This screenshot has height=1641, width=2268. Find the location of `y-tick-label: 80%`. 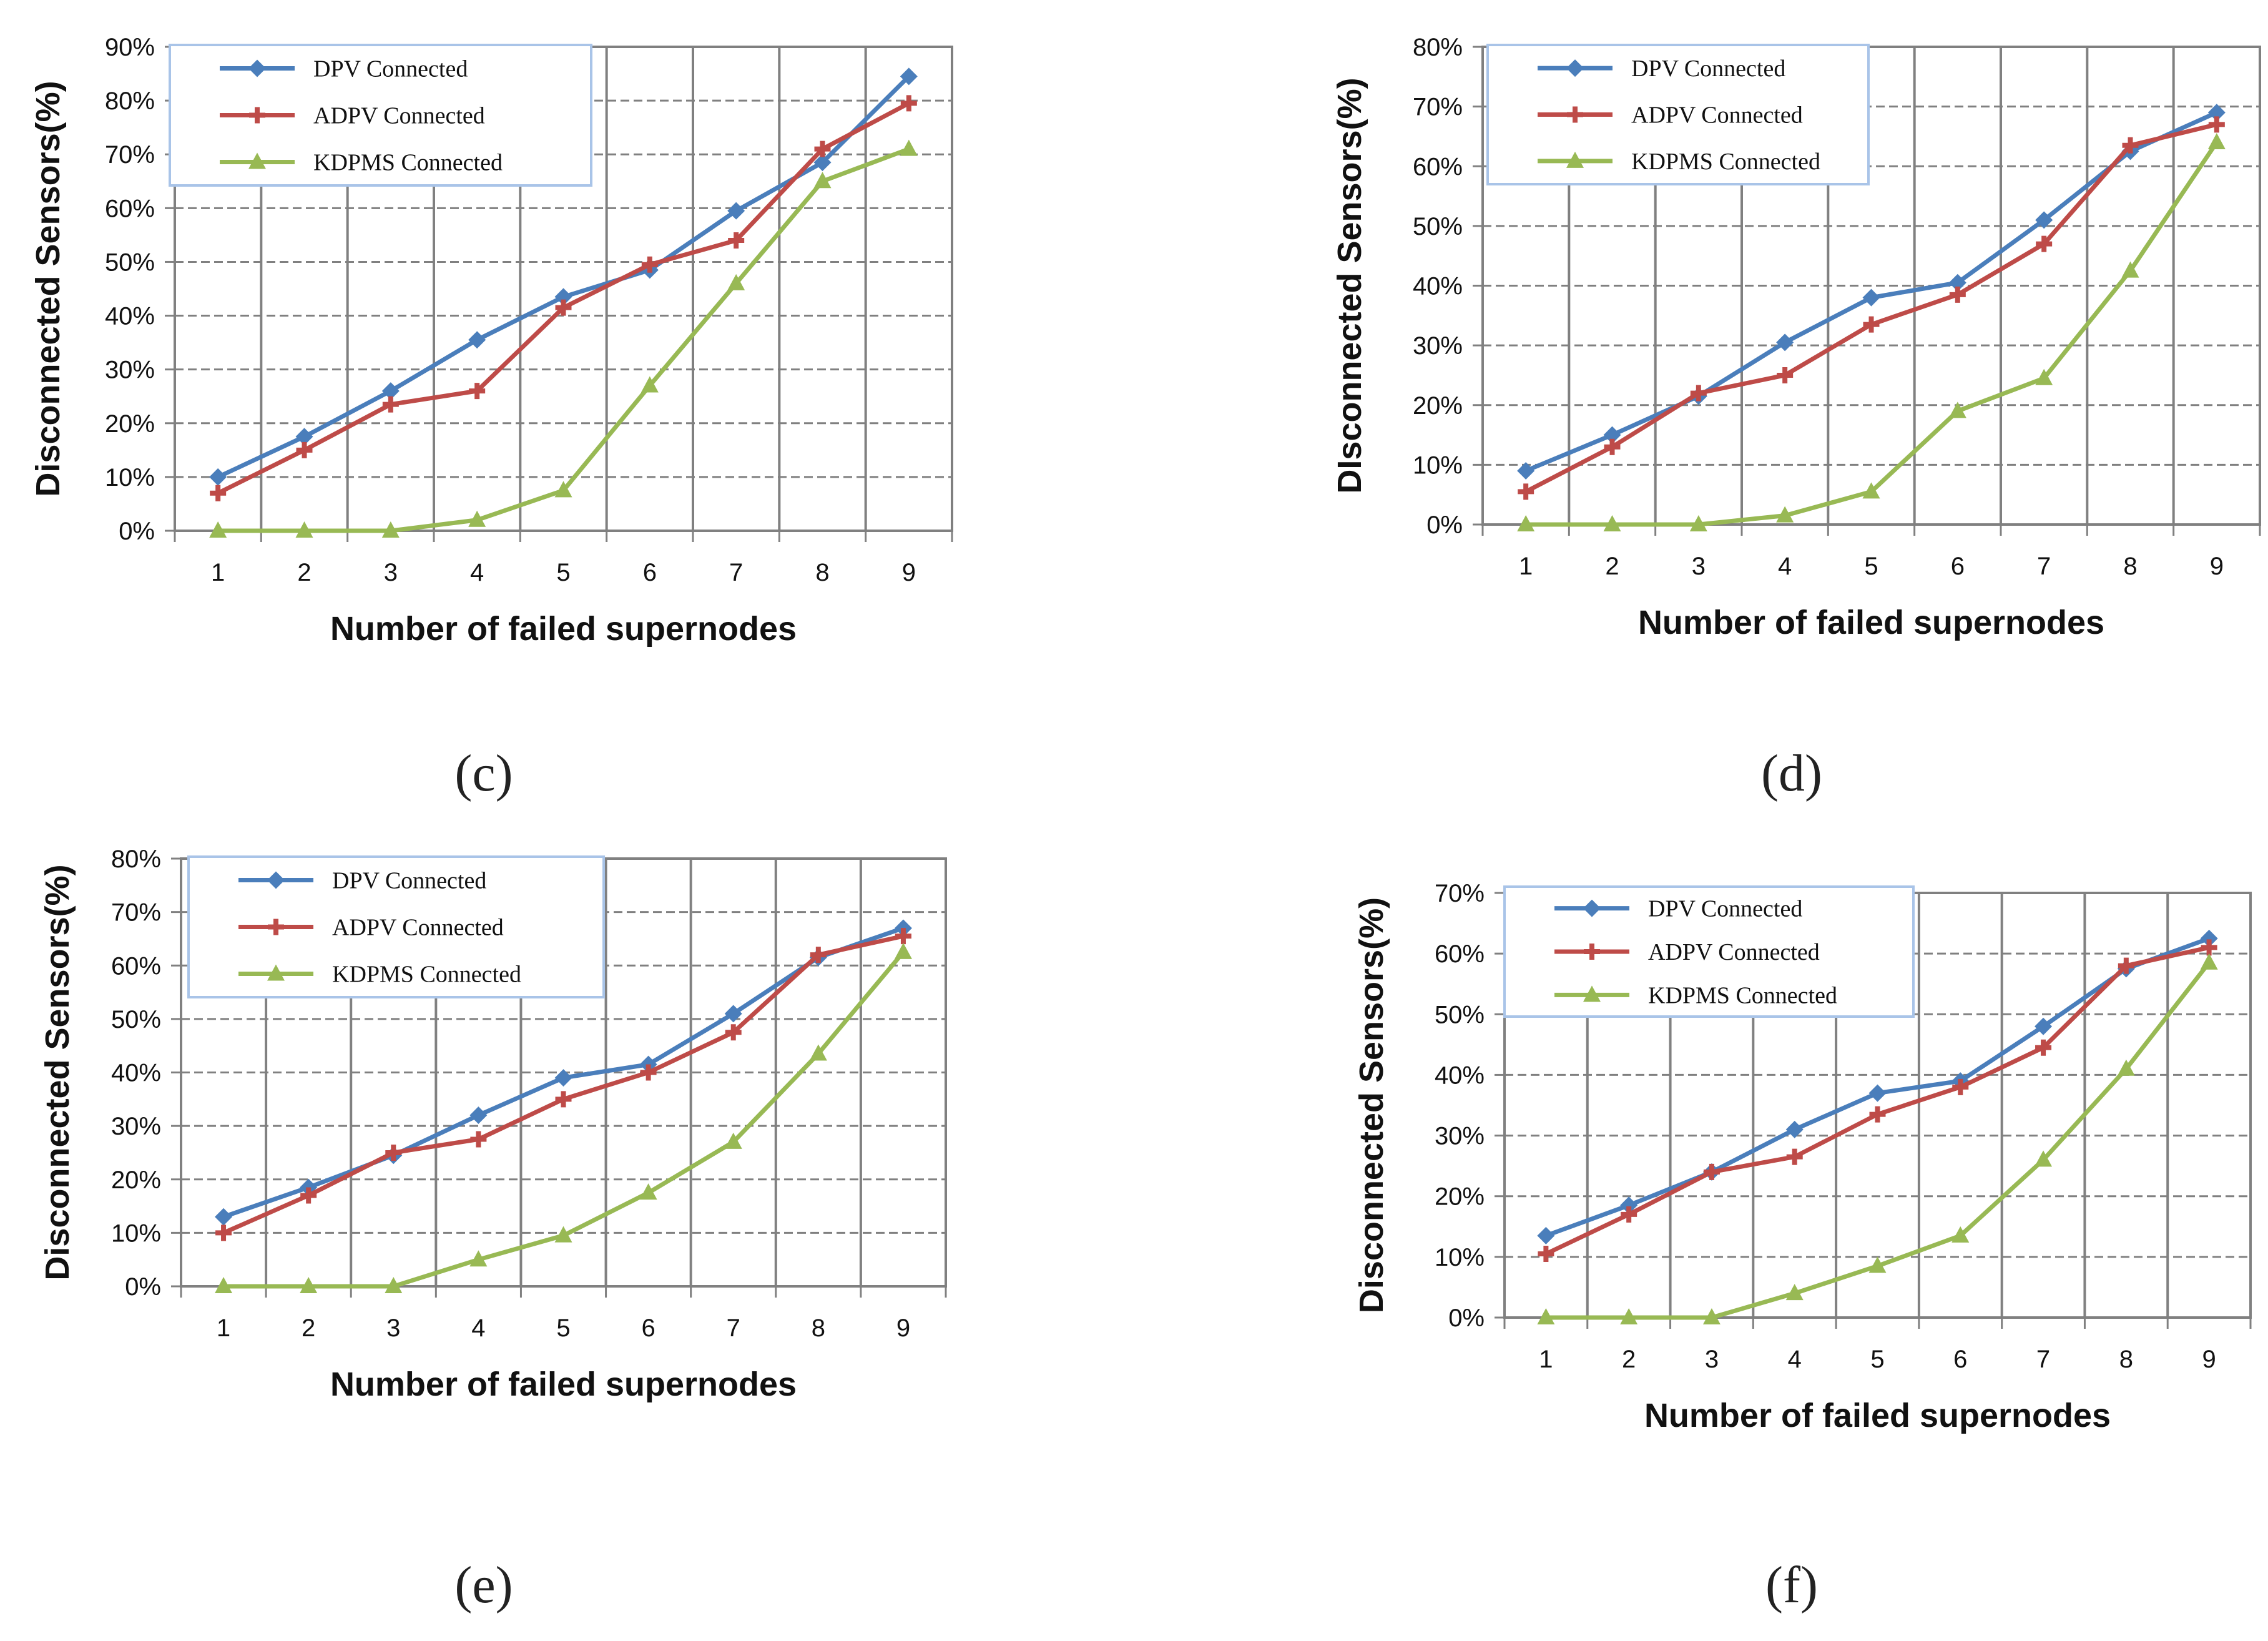

y-tick-label: 80% is located at coordinates (136, 859).